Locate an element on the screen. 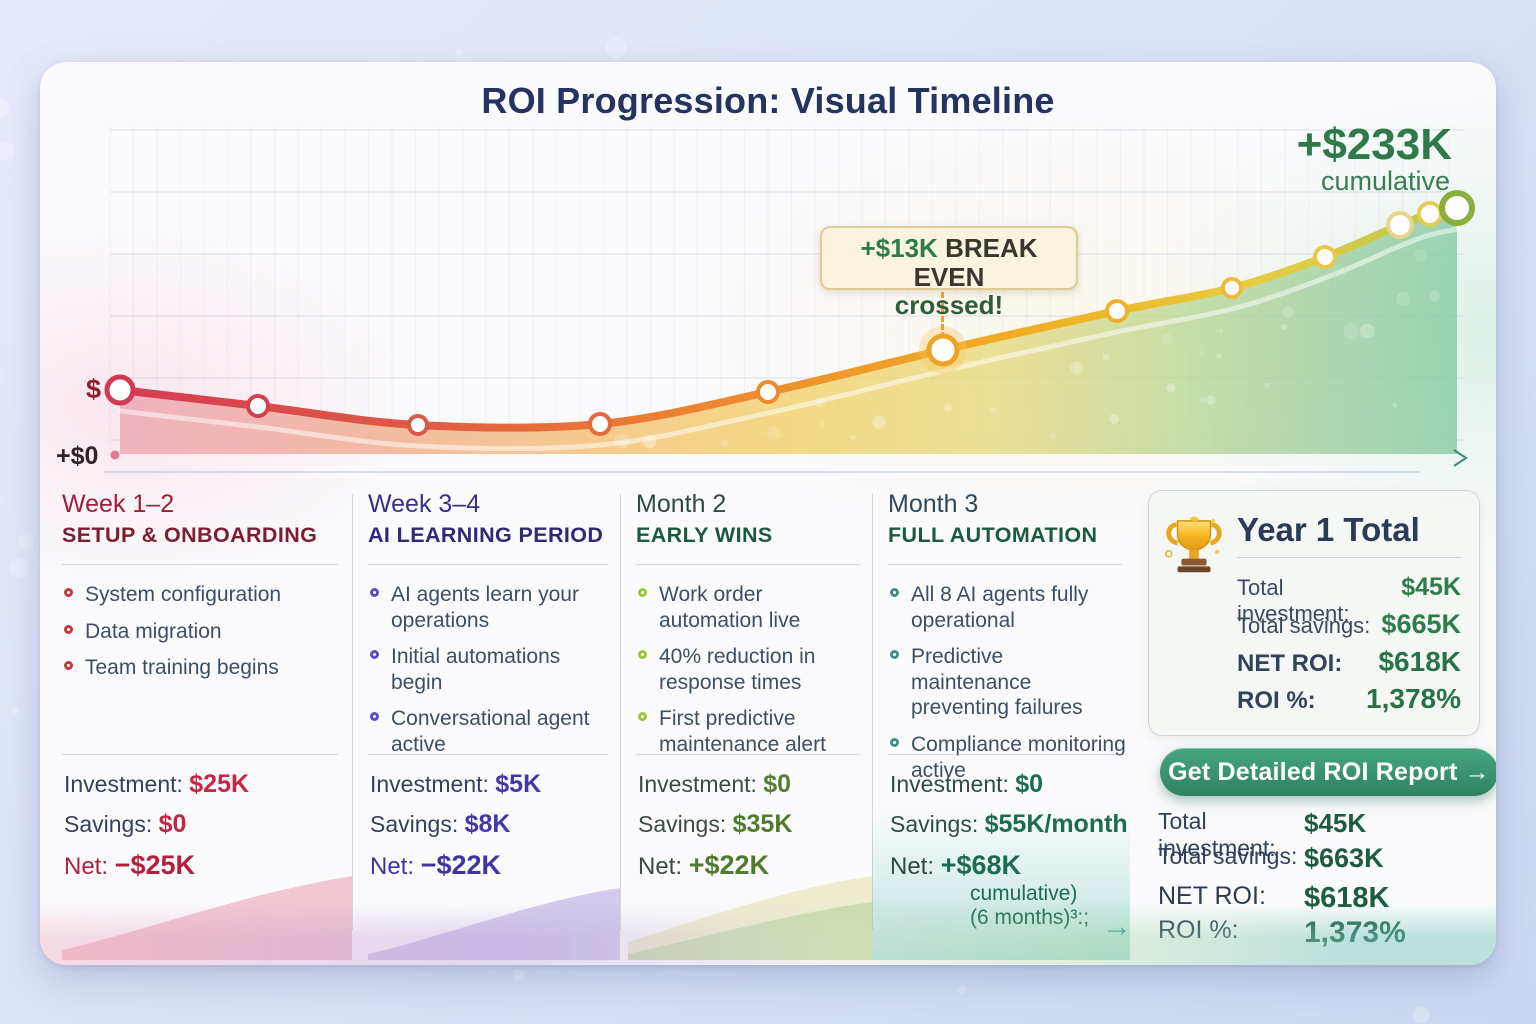 The height and width of the screenshot is (1024, 1536). bullet-text: Team training begins is located at coordinates (182, 668).